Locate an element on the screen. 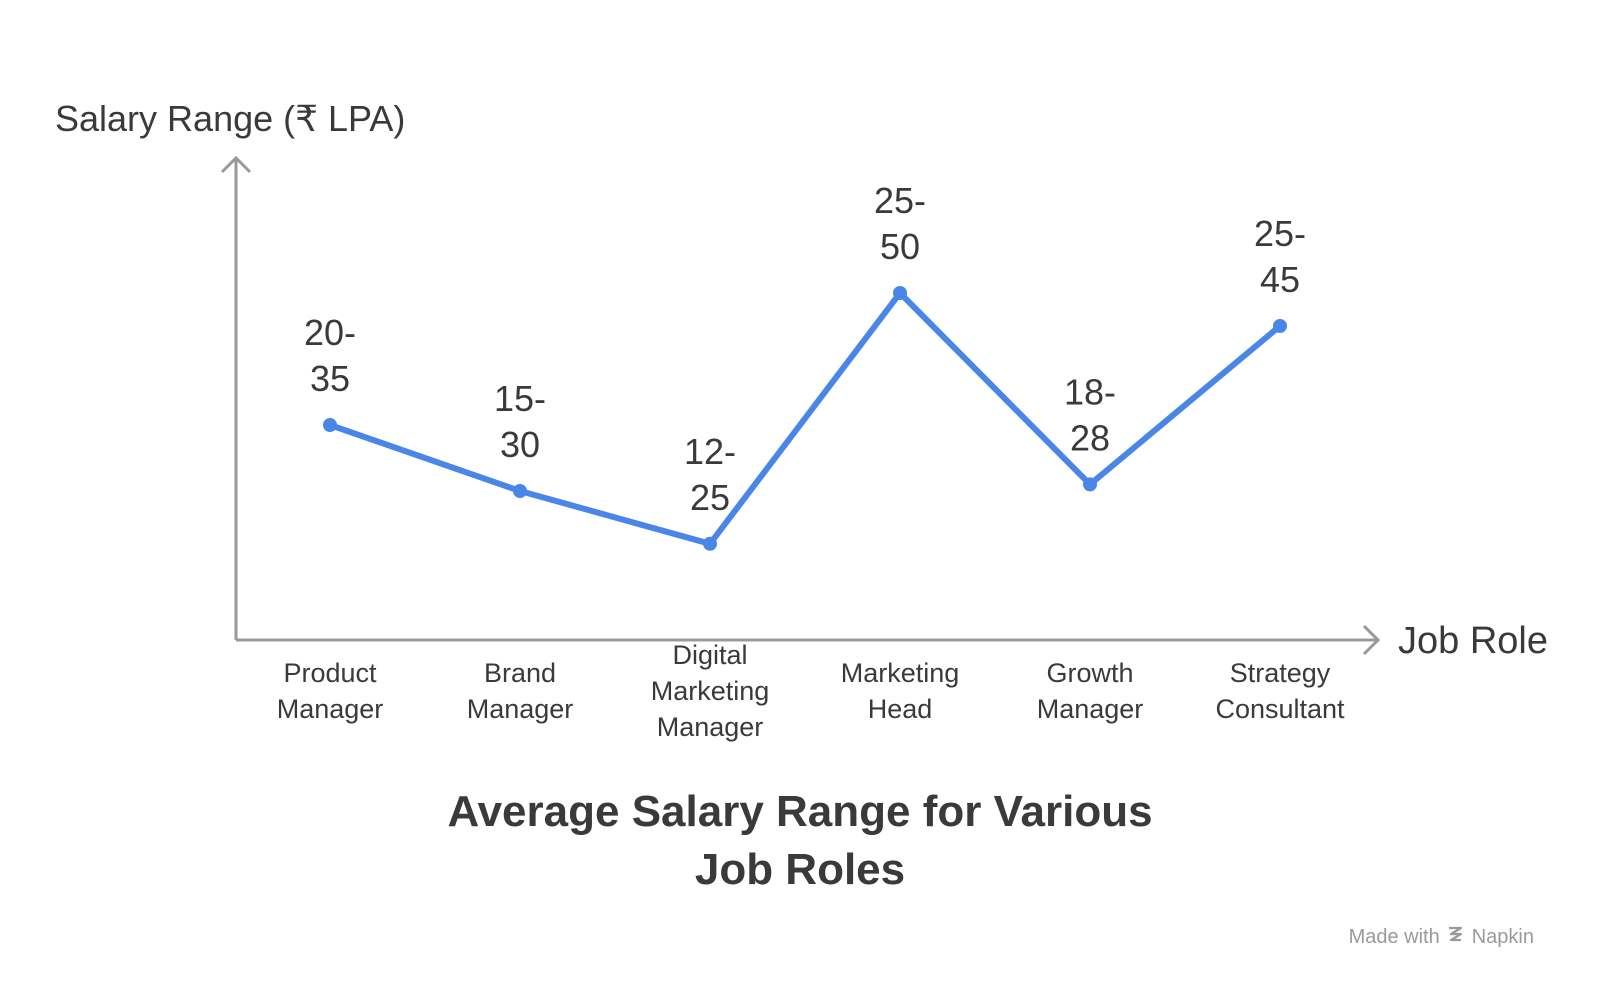 The height and width of the screenshot is (988, 1600). category-label: Digital Marketing Manager is located at coordinates (710, 691).